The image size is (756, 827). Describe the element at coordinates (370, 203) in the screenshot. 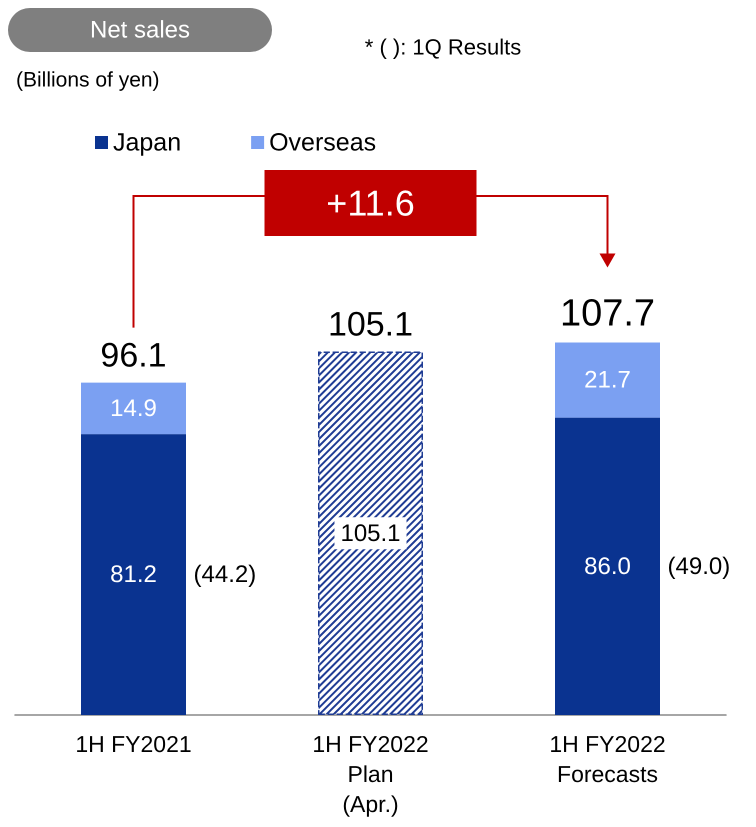

I see `text: +11.6` at that location.